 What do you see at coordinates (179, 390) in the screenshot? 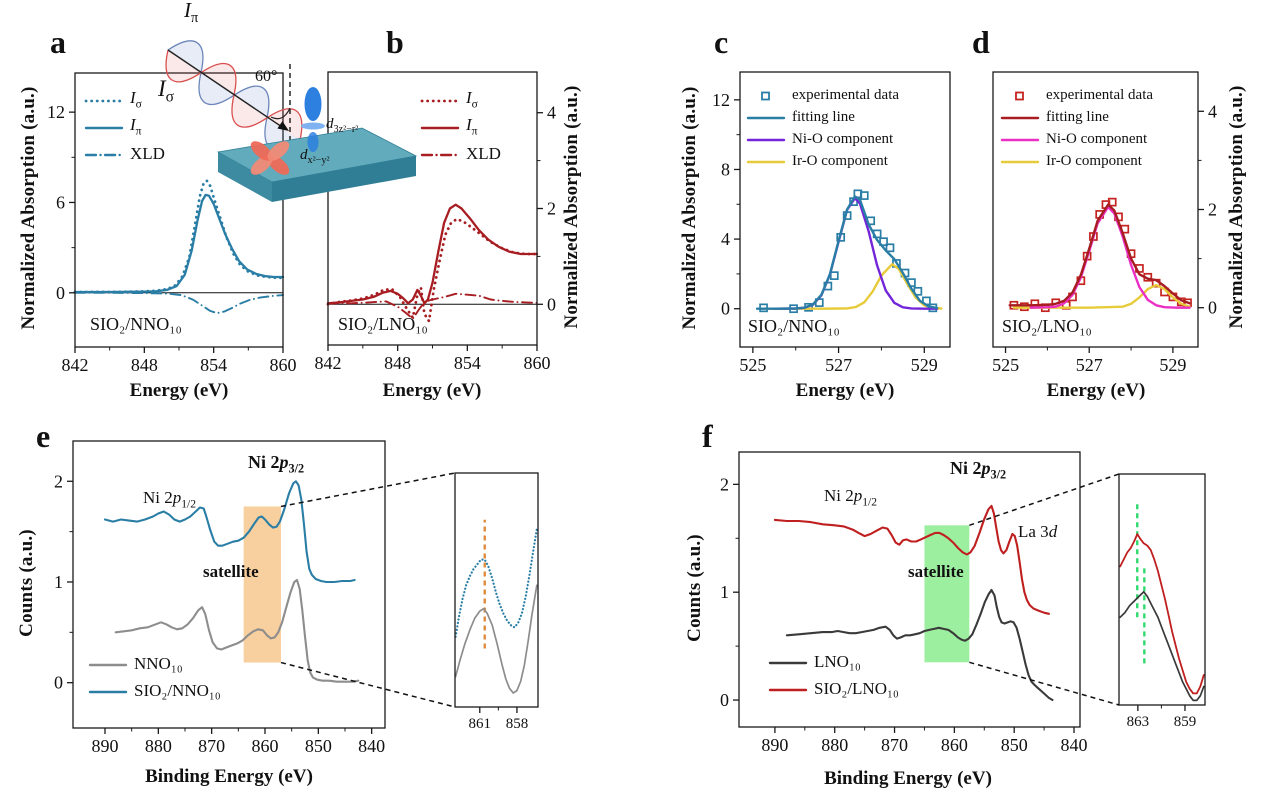
I see `panel-a-x-axis-title: Energy (eV)` at bounding box center [179, 390].